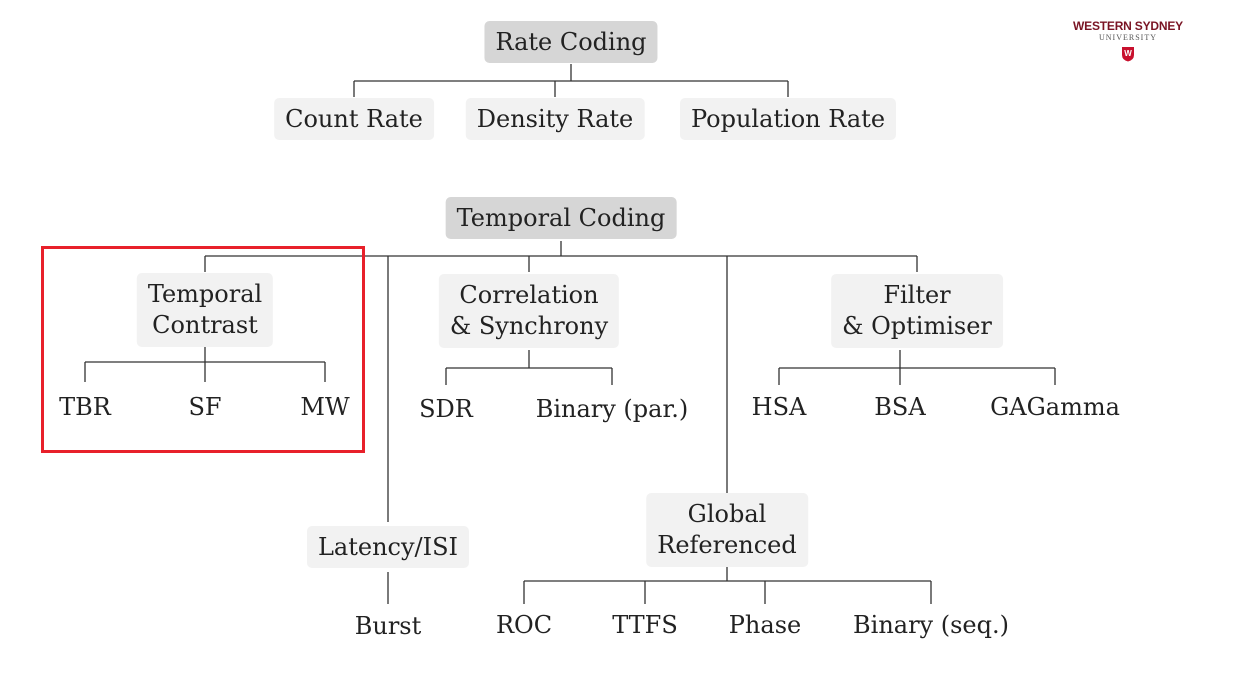  What do you see at coordinates (524, 625) in the screenshot?
I see `roc-node: ROC` at bounding box center [524, 625].